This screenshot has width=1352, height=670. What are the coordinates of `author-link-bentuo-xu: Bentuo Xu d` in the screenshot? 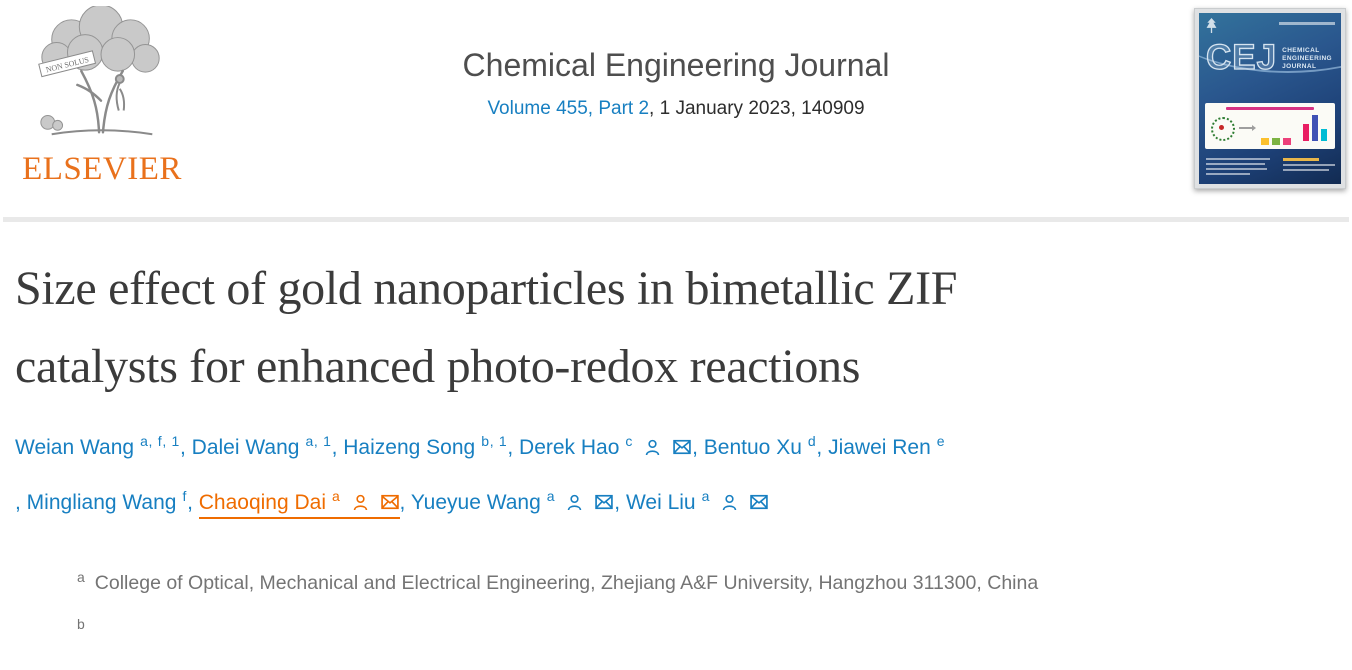 It's located at (760, 445).